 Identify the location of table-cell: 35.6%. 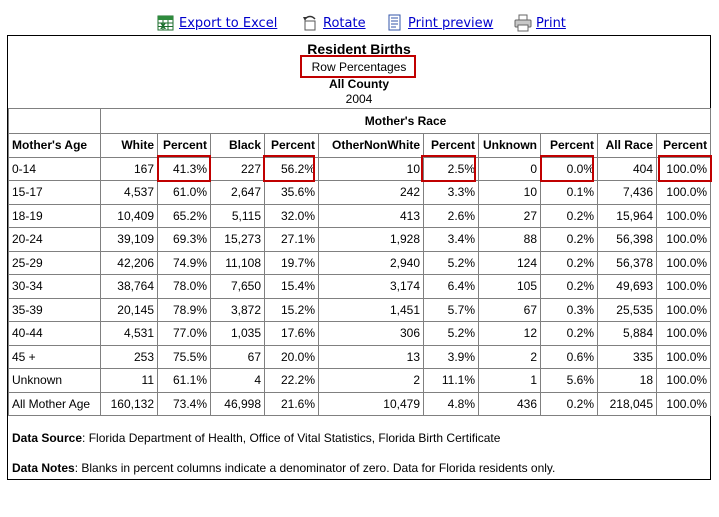
(291, 192).